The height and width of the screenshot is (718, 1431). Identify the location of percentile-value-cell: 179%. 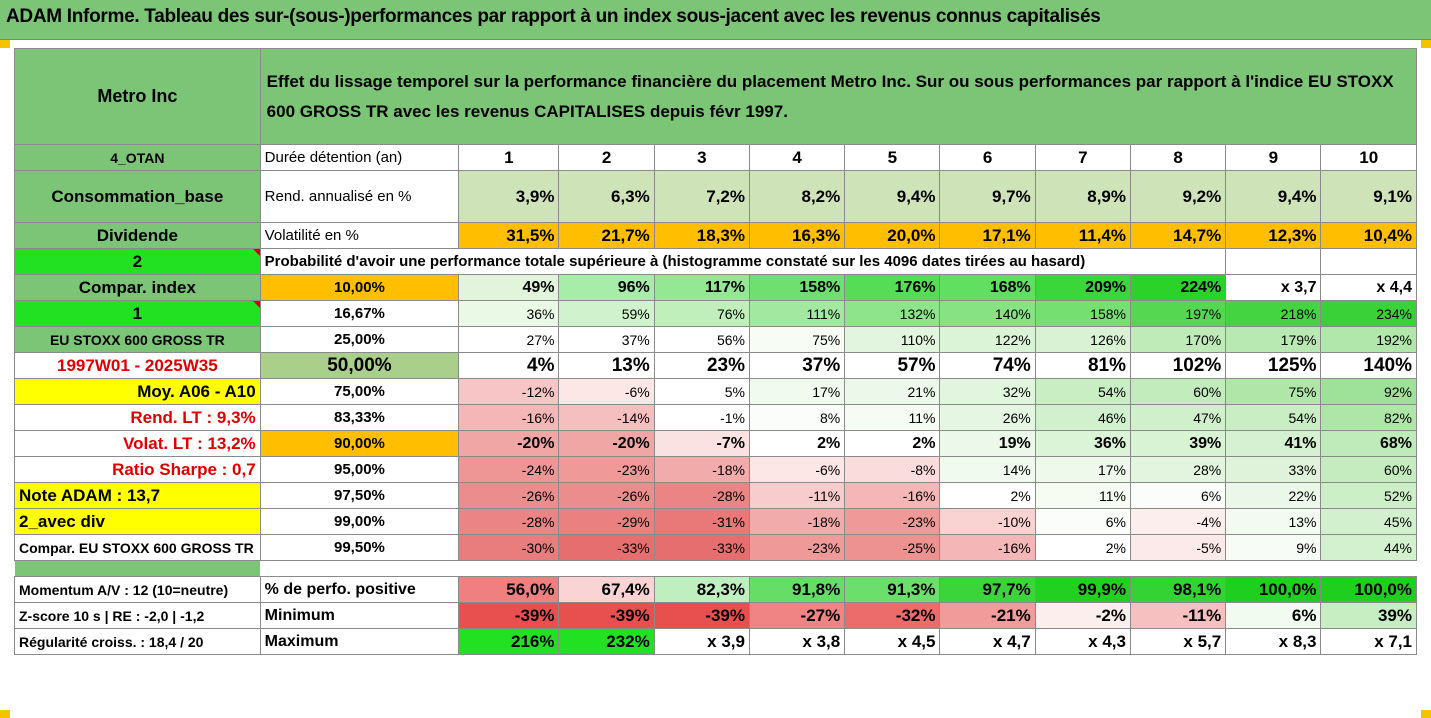
(1273, 339).